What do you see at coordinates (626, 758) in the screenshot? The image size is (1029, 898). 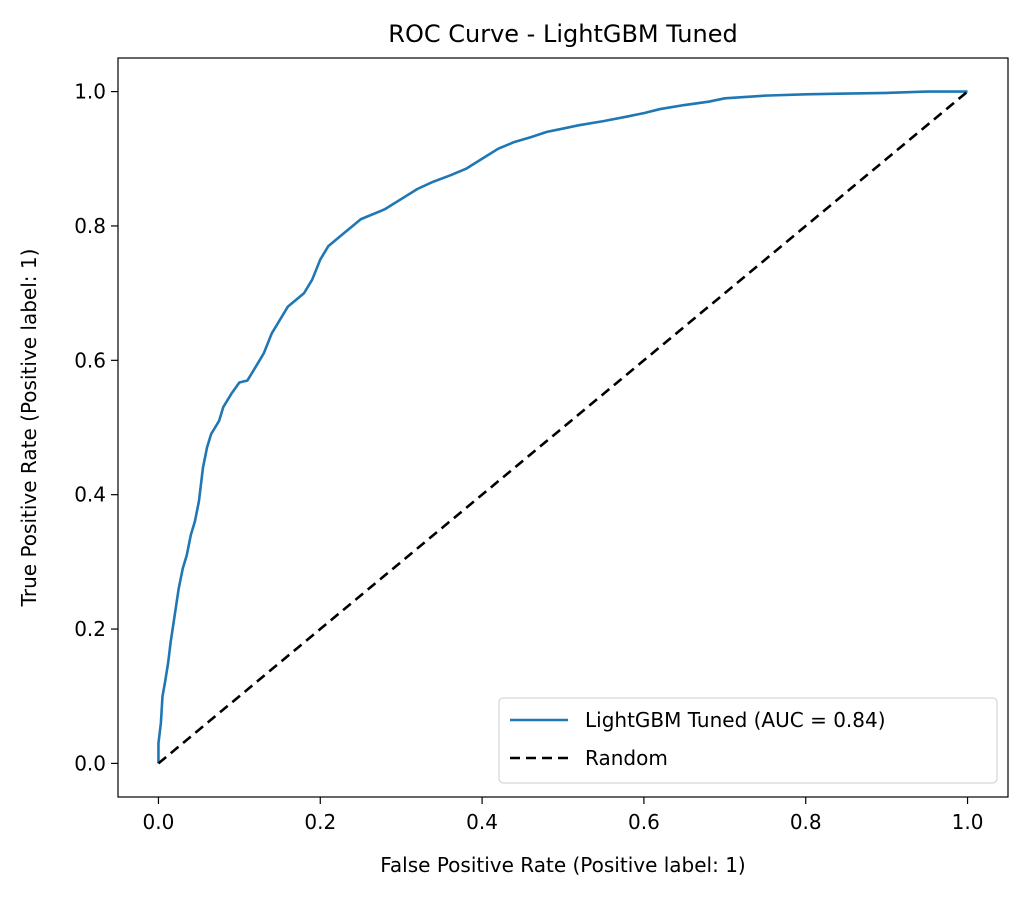 I see `legend-label-random: Random` at bounding box center [626, 758].